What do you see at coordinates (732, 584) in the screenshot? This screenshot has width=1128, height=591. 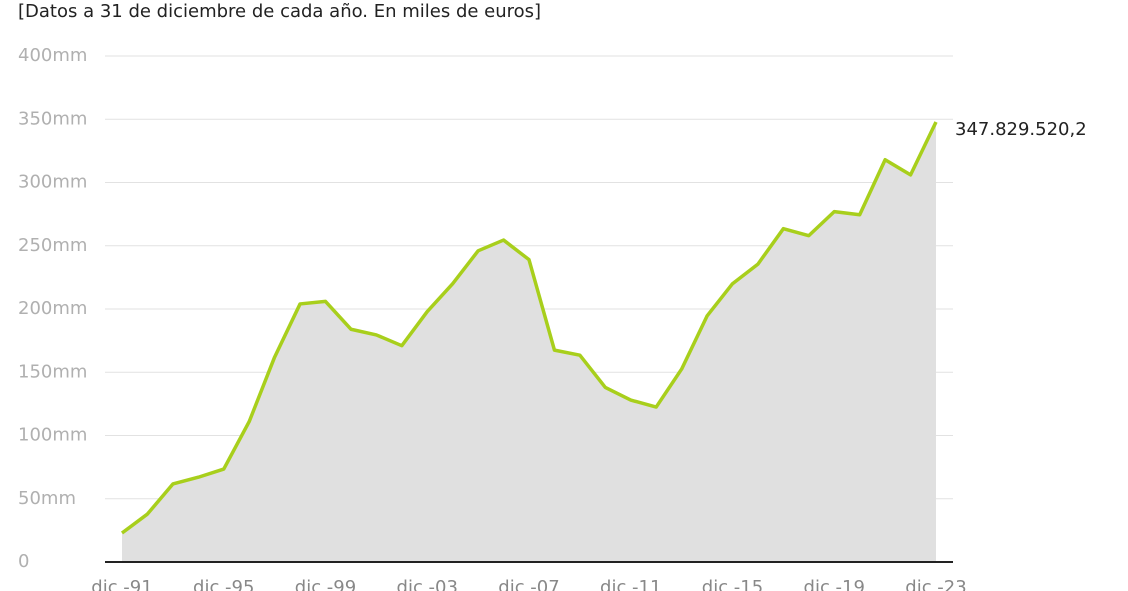 I see `x-tick-label: dic -15` at bounding box center [732, 584].